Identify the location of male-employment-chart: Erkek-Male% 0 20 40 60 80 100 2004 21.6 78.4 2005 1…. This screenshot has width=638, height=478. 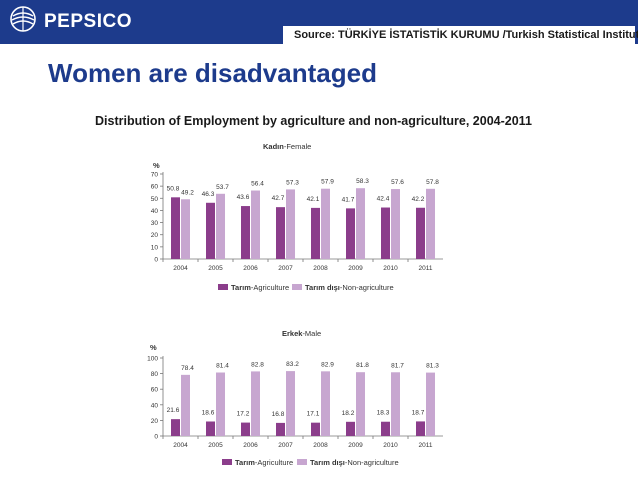
(295, 398).